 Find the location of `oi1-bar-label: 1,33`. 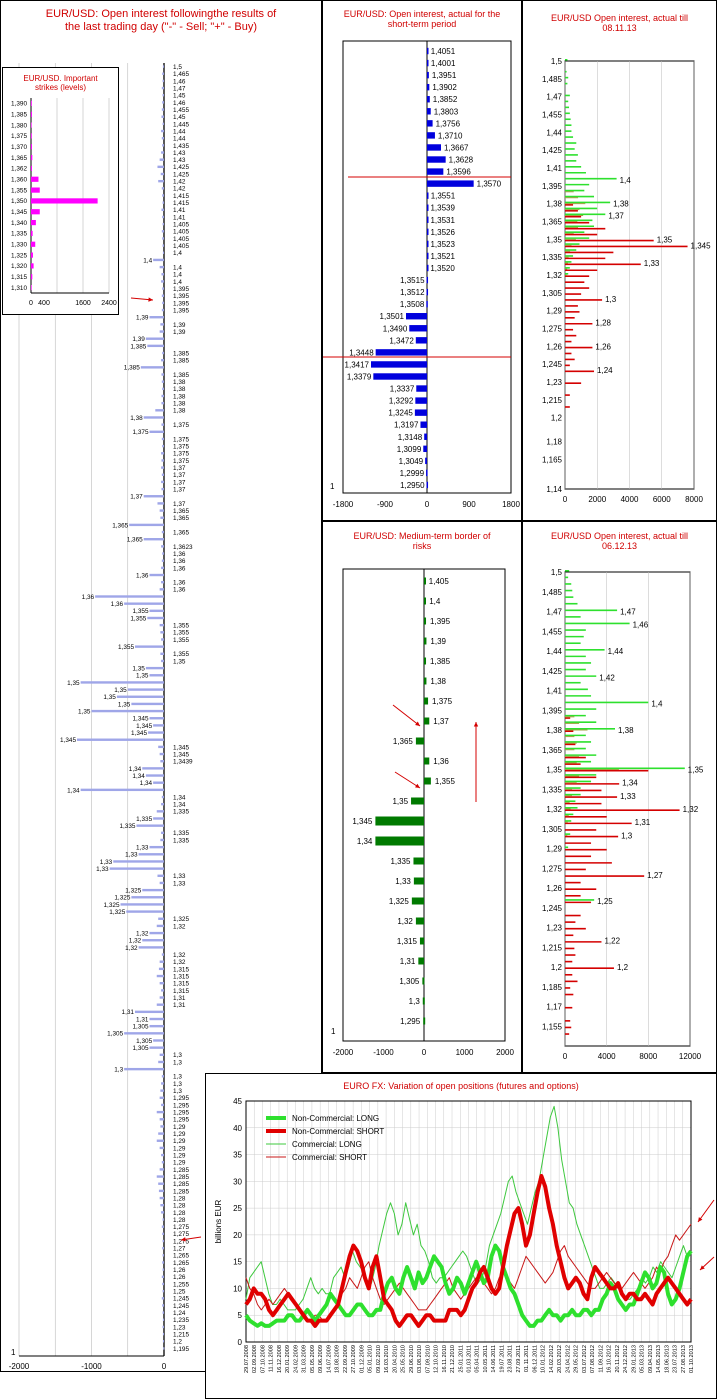

oi1-bar-label: 1,33 is located at coordinates (652, 263).